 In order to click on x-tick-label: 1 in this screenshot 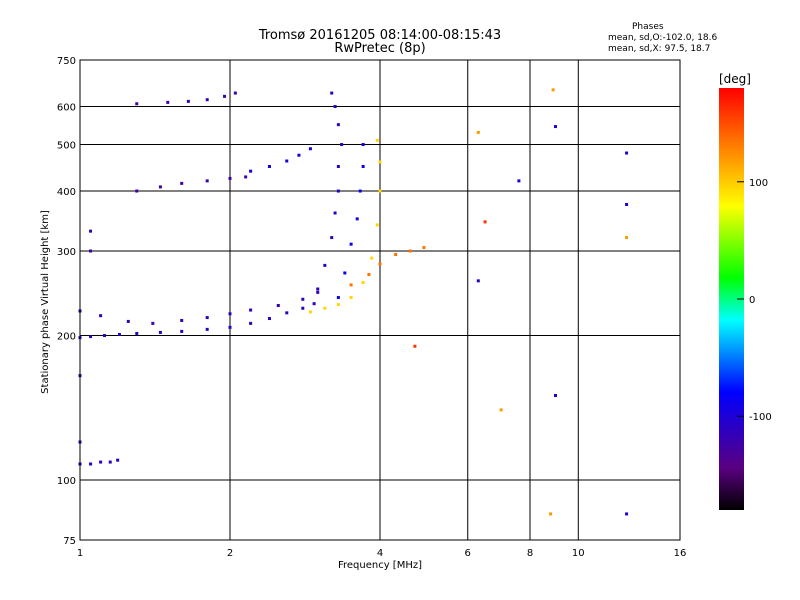, I will do `click(80, 553)`.